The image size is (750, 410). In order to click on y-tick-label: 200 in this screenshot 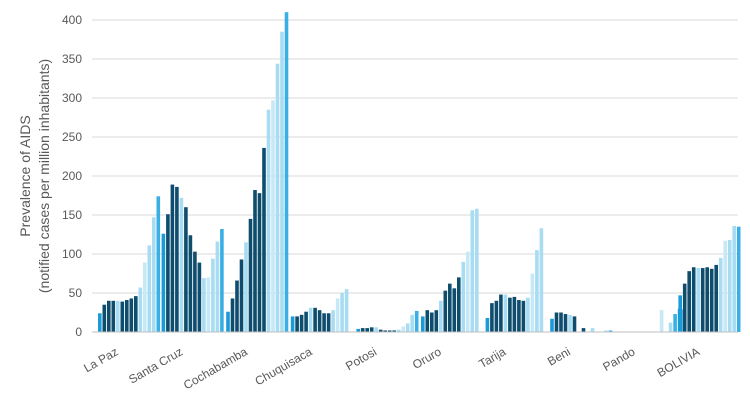, I will do `click(72, 176)`.